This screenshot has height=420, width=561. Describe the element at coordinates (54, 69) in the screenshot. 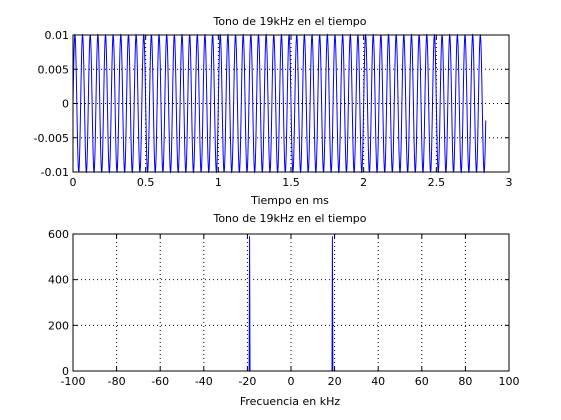

I see `y-tick-label: 0.005` at that location.